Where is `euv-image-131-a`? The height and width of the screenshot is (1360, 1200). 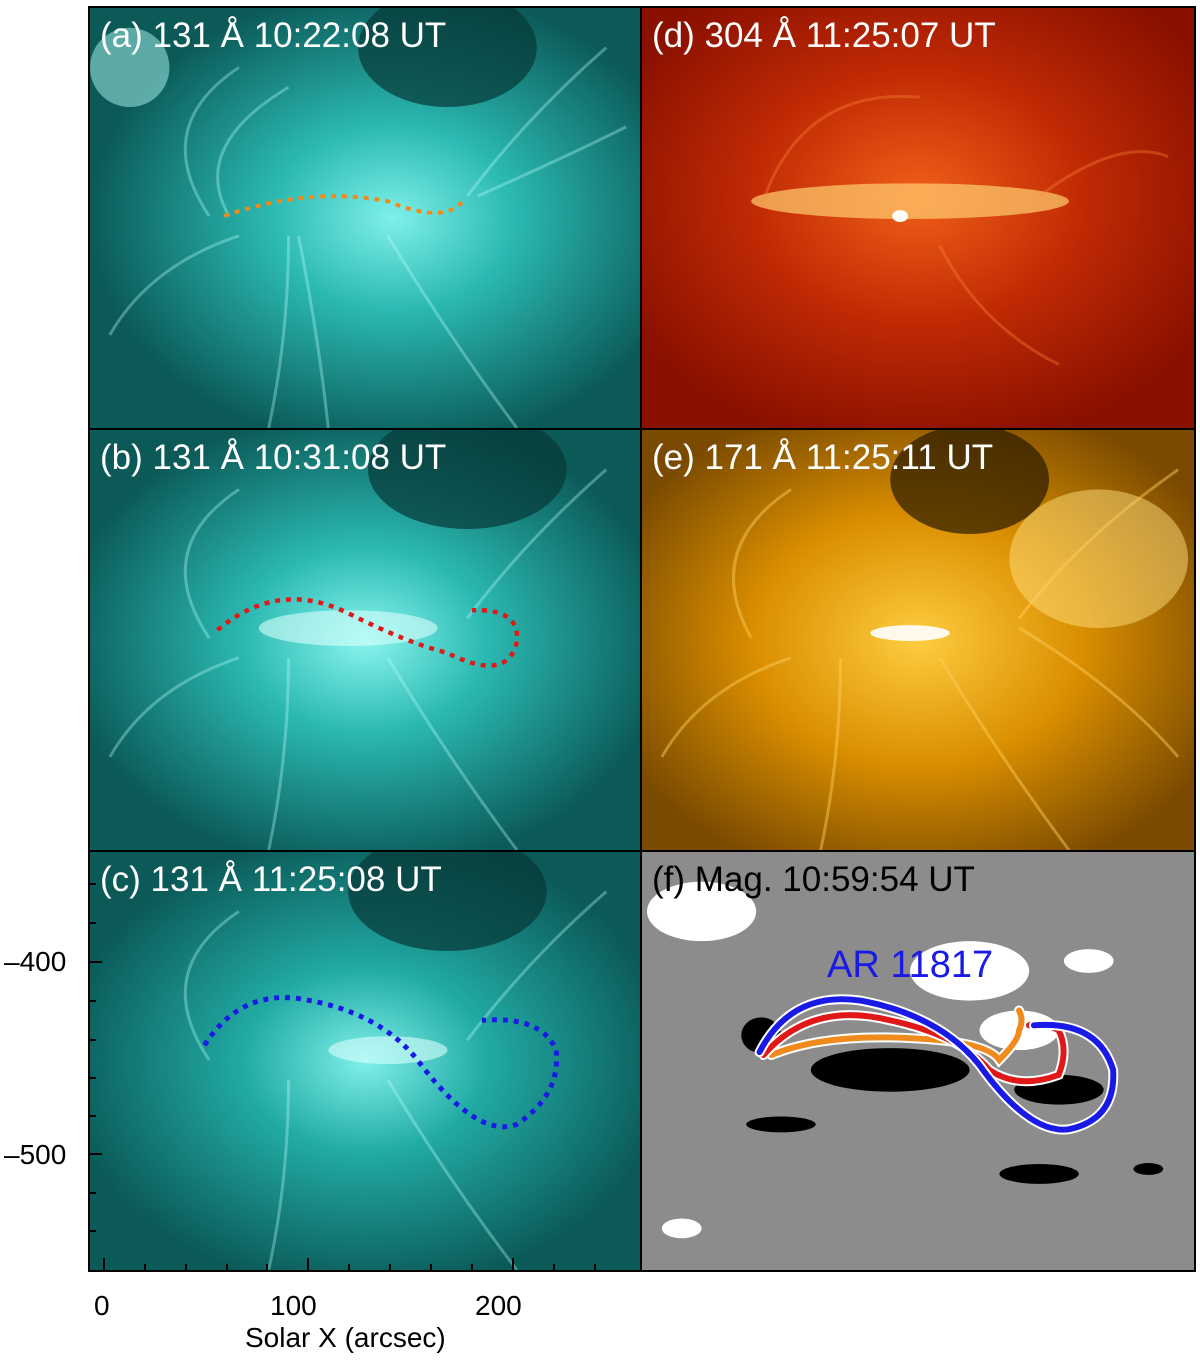 euv-image-131-a is located at coordinates (365, 218).